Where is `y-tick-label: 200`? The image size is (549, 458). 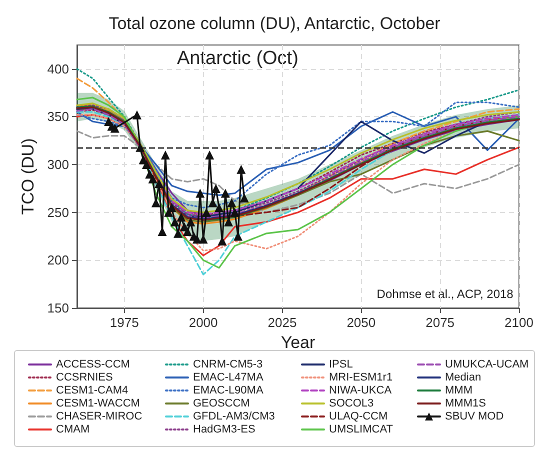
y-tick-label: 200 is located at coordinates (58, 260).